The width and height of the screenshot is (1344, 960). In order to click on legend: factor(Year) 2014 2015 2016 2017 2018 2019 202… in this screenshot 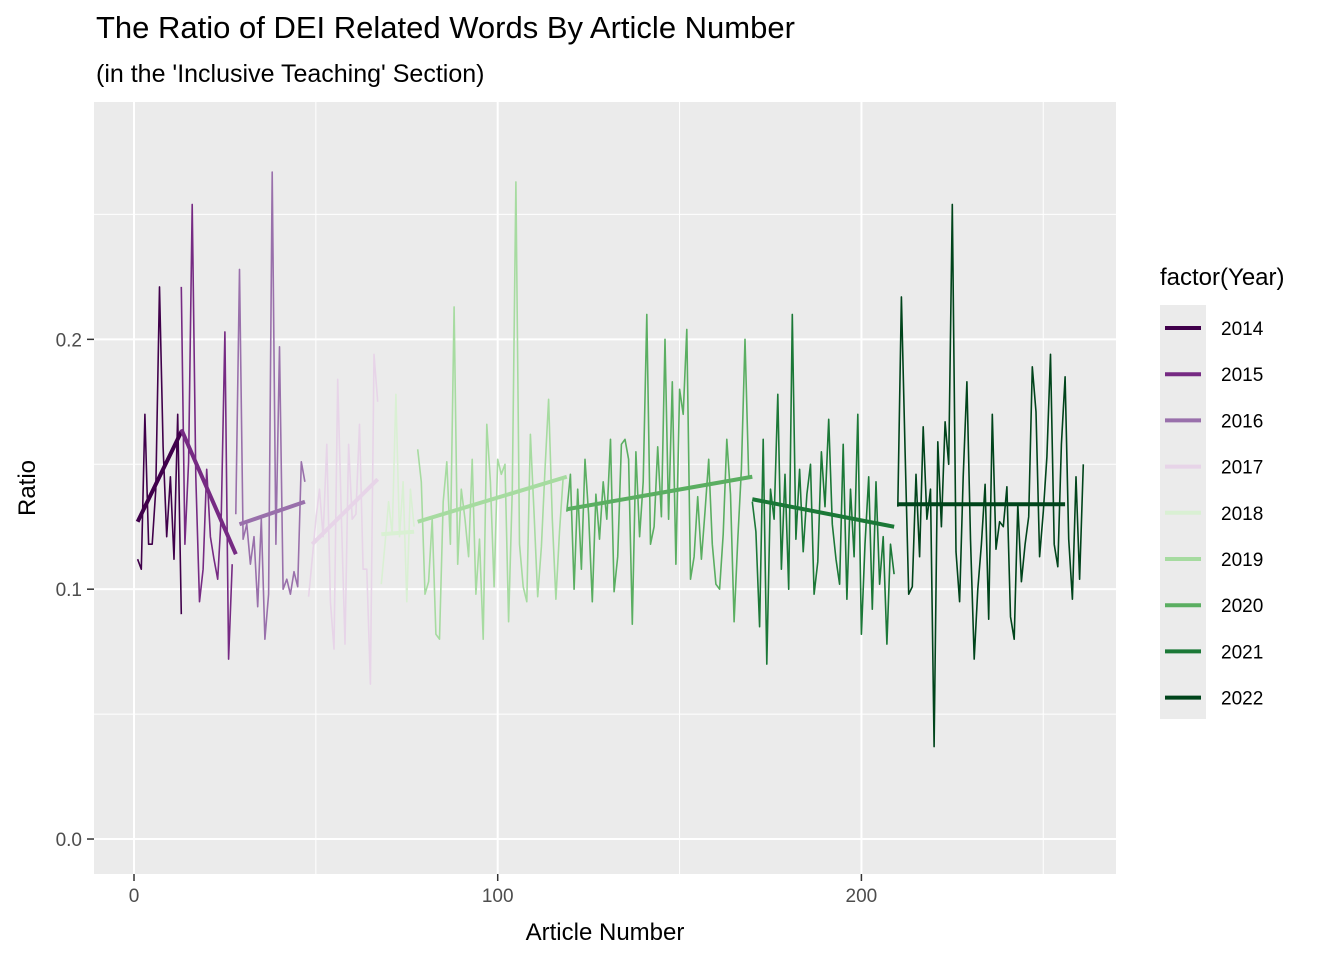, I will do `click(1222, 491)`.